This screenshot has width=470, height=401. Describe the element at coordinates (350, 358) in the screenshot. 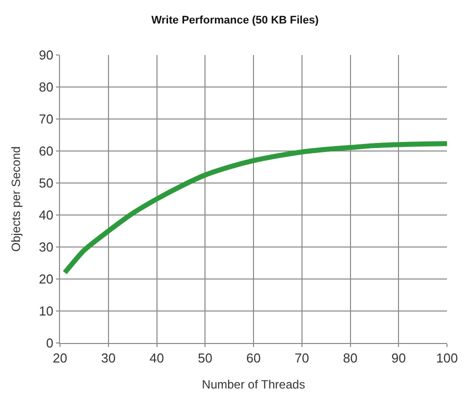

I see `x-tick-label: 80` at that location.